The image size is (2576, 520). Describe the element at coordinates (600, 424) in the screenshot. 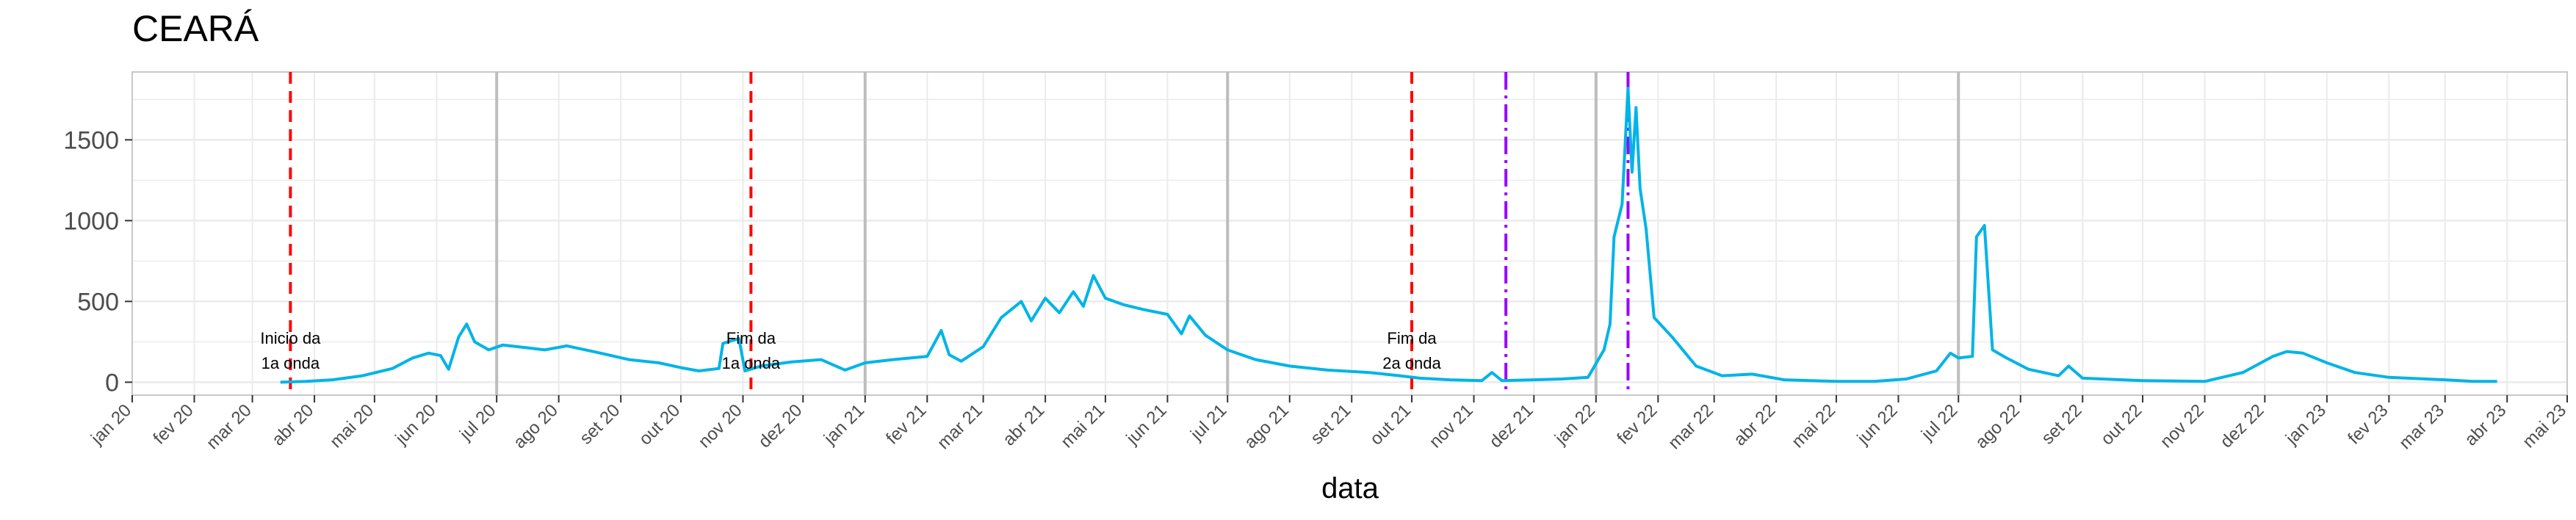

I see `x-tick-label: set 20` at that location.